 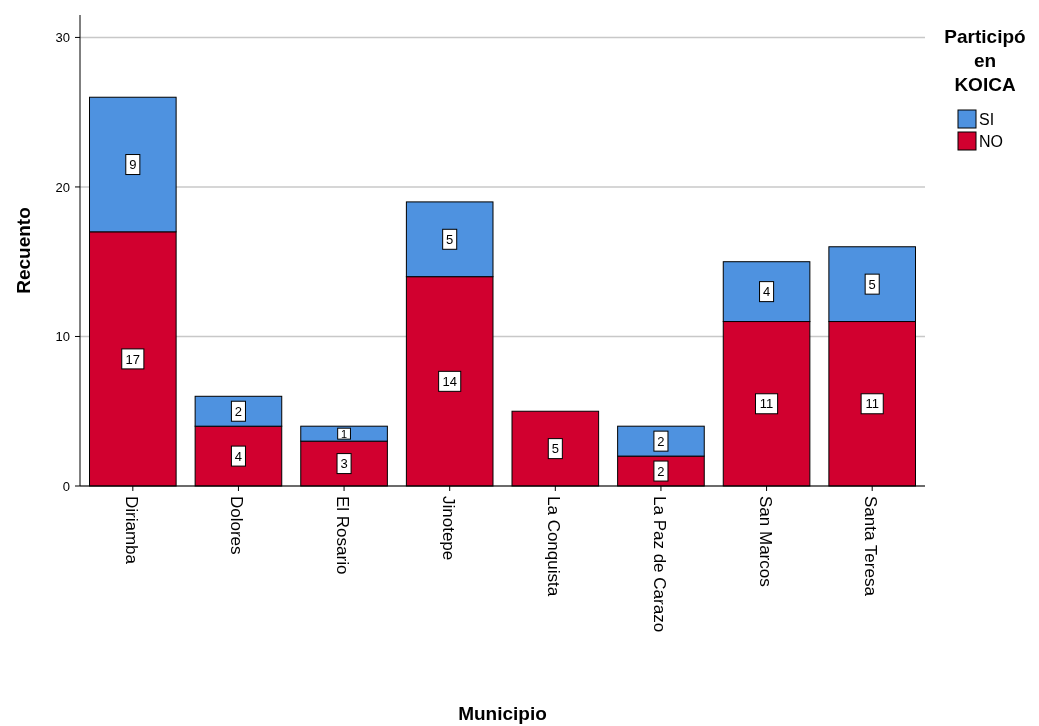 I want to click on y-tick-label: 10, so click(x=62, y=337).